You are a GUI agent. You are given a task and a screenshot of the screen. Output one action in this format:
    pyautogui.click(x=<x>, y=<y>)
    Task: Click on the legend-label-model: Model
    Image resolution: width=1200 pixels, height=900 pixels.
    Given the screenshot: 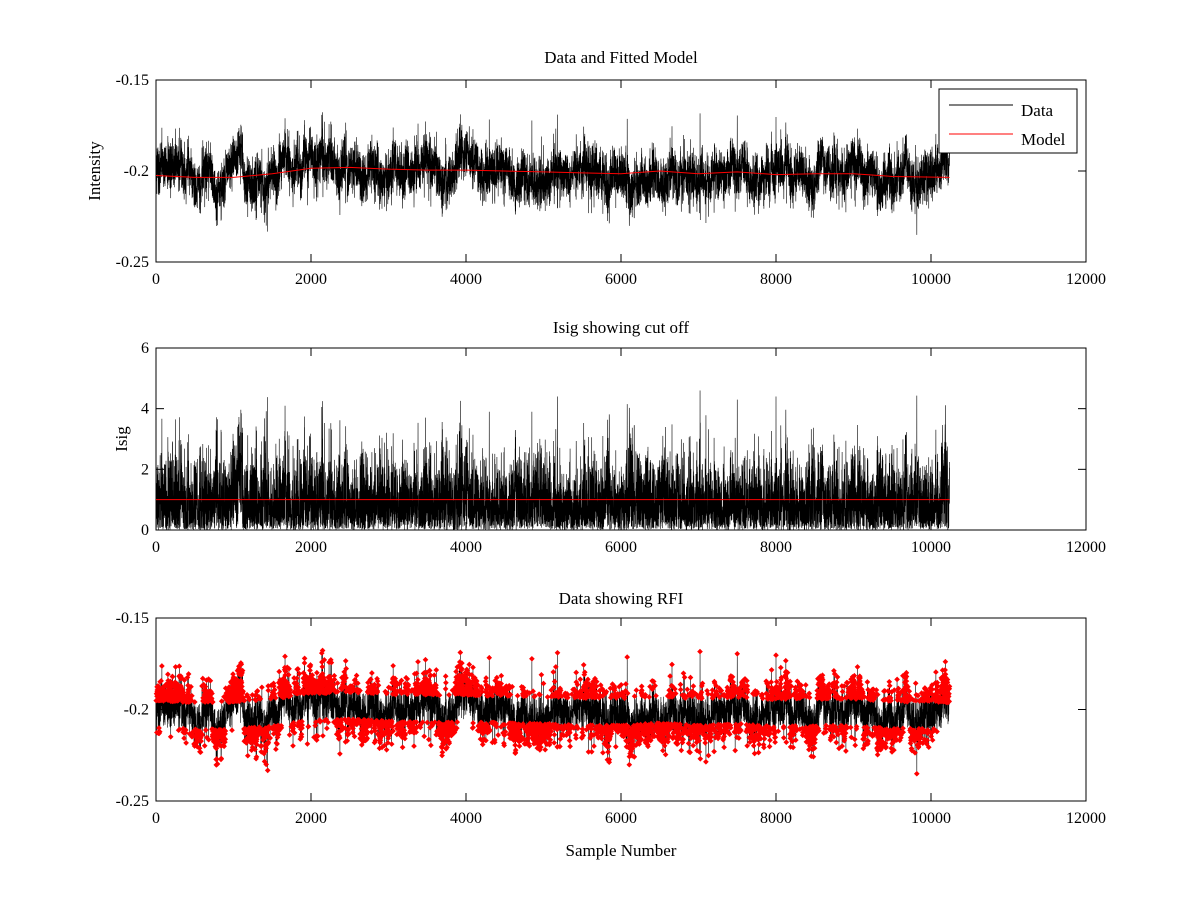 What is the action you would take?
    pyautogui.click(x=1043, y=139)
    